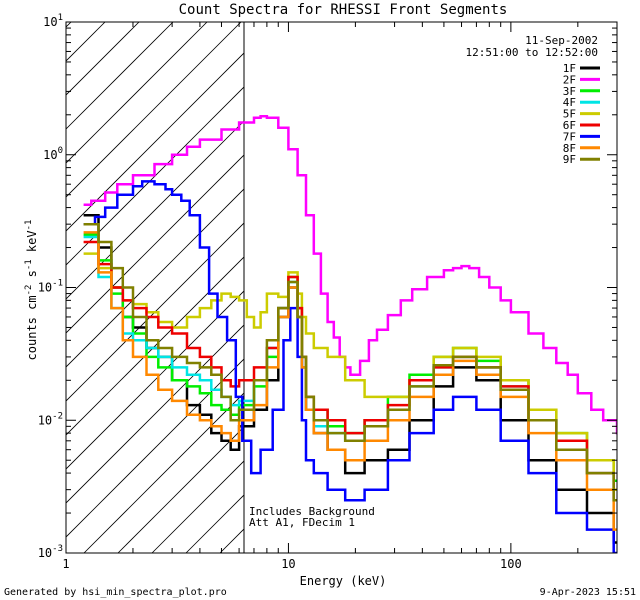  I want to click on x-tick-label: 1, so click(65, 564).